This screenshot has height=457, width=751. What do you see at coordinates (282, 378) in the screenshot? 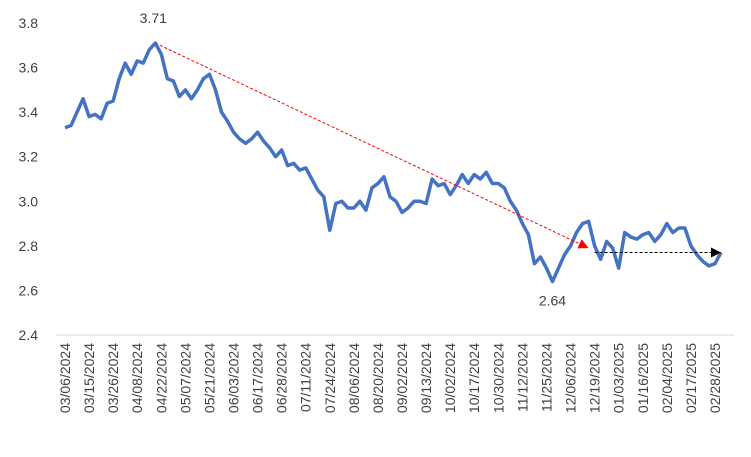
I see `x-tick-label: 06/28/2024` at bounding box center [282, 378].